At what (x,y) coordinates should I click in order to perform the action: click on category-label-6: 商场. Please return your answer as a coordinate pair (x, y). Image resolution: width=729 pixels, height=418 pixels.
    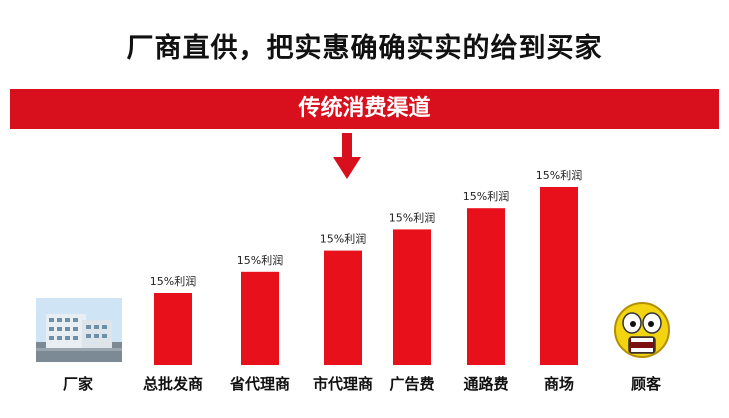
    Looking at the image, I should click on (559, 384).